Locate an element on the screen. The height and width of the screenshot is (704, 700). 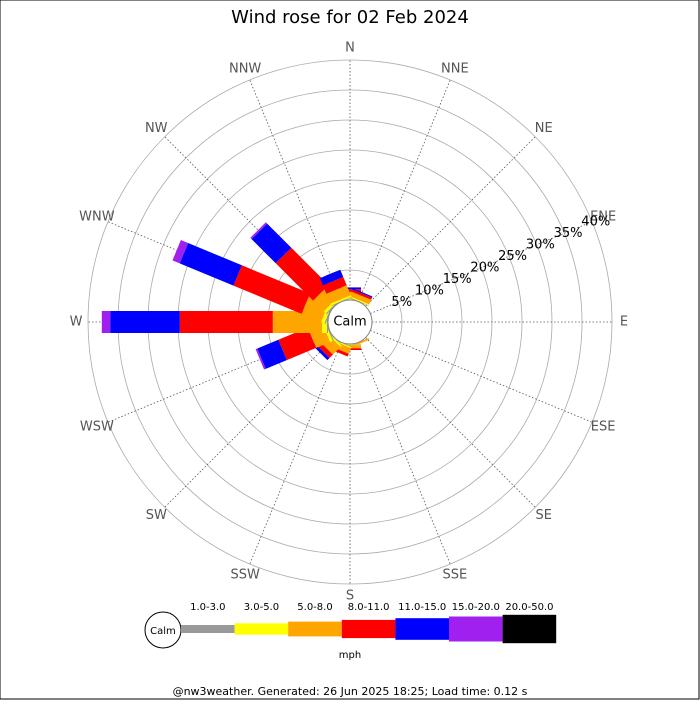
direction-label: E is located at coordinates (624, 322).